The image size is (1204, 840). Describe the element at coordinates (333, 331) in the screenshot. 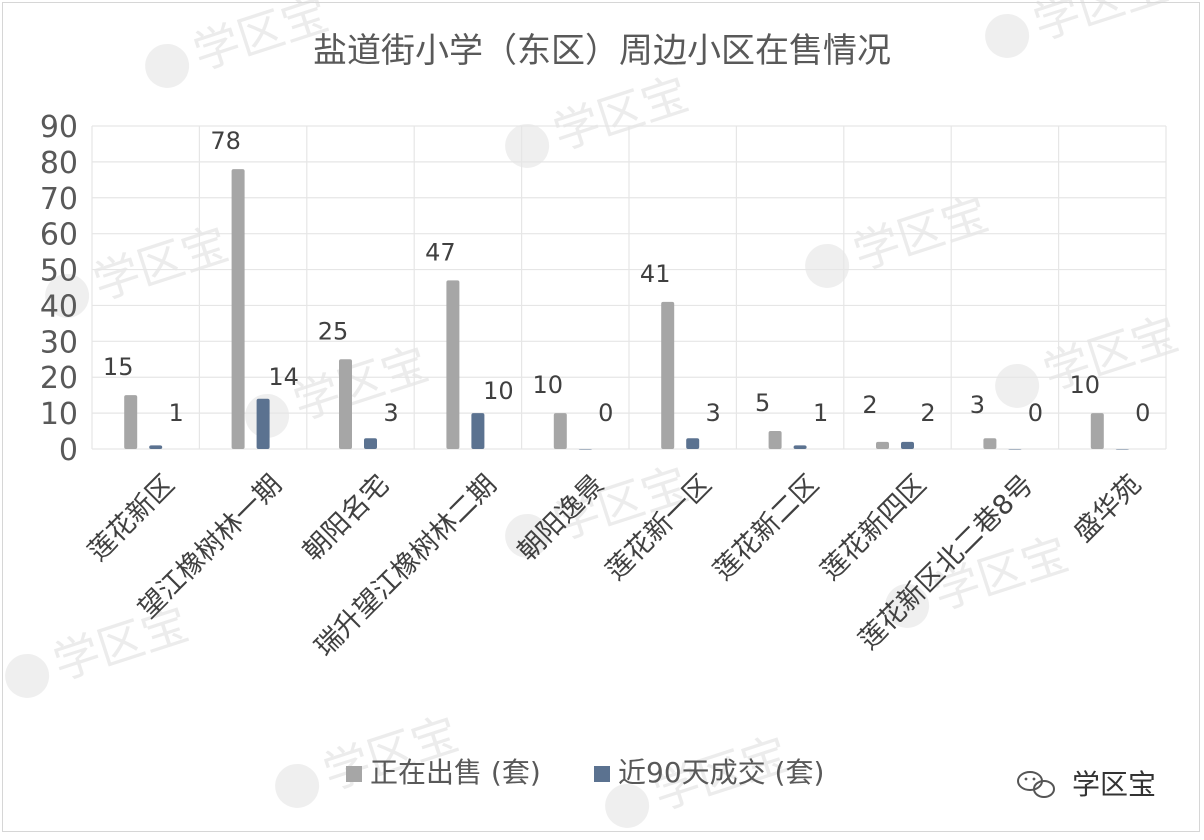

I see `data-label: 25` at that location.